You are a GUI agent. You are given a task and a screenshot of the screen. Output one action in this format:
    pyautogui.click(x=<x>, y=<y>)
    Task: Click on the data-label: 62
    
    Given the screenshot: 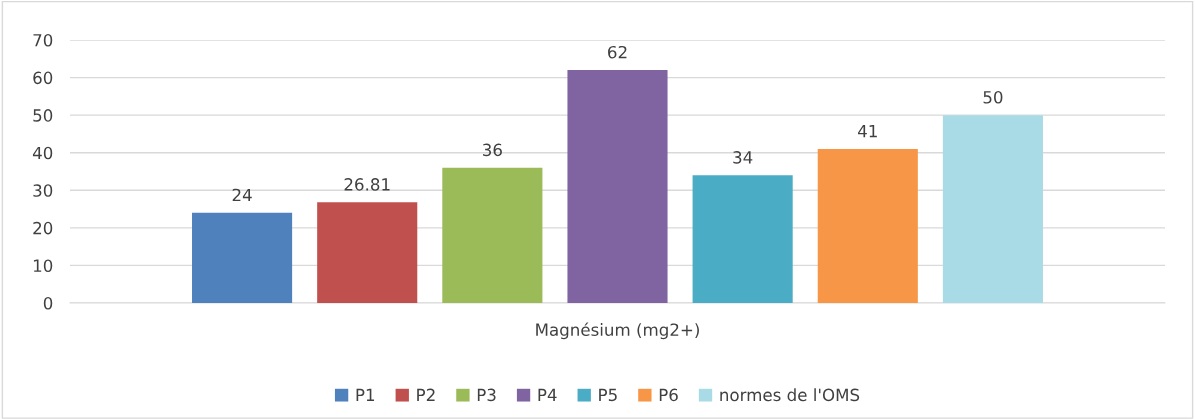 What is the action you would take?
    pyautogui.click(x=617, y=52)
    